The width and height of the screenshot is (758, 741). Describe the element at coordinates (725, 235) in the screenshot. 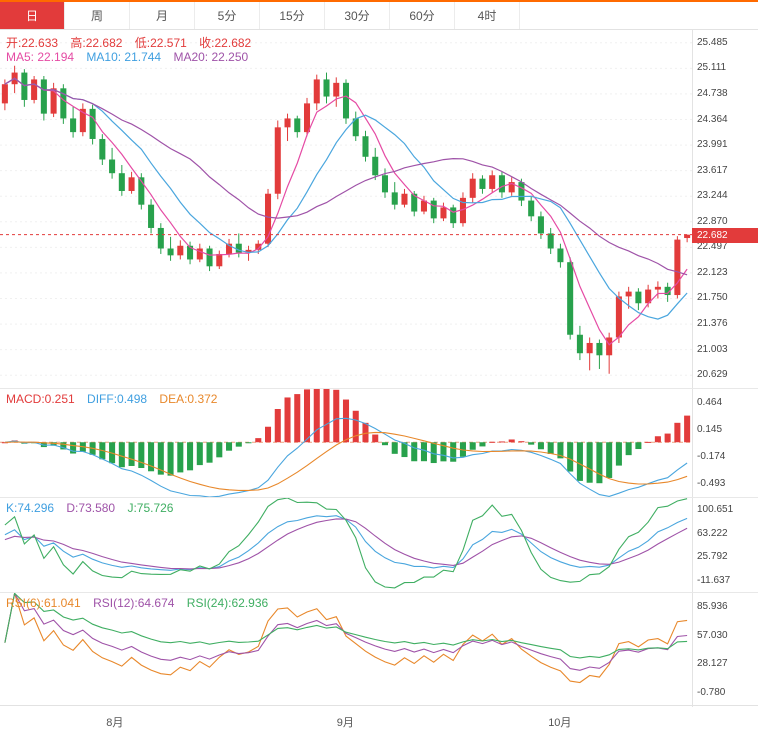

I see `current-price-tag: 22.682` at that location.